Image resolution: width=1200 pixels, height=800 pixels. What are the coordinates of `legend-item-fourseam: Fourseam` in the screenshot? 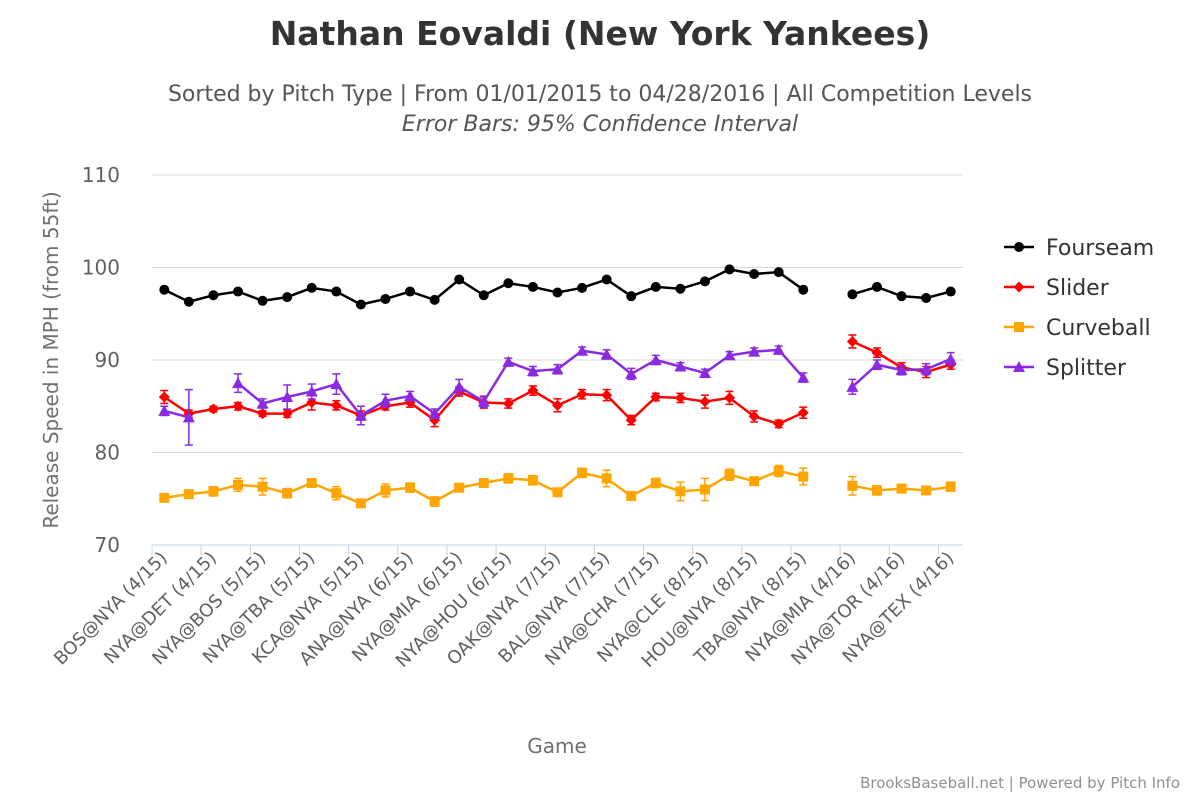 It's located at (1079, 248).